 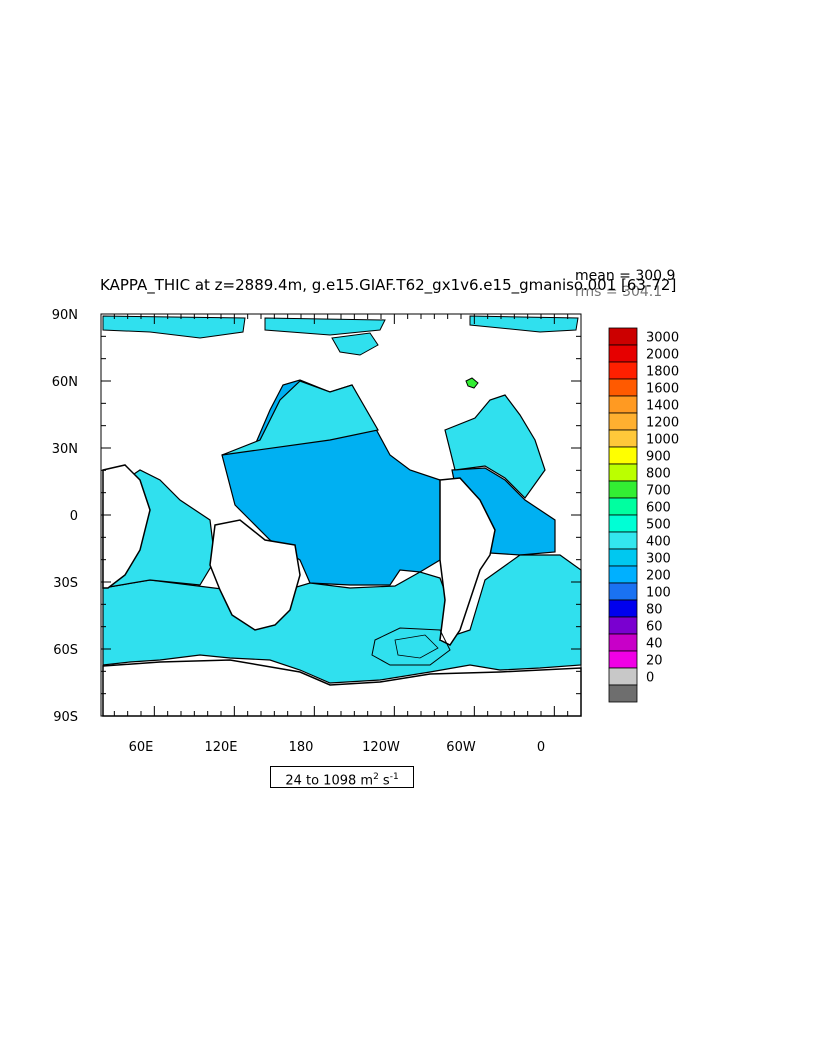 I want to click on x-tick-label: 180, so click(x=301, y=747).